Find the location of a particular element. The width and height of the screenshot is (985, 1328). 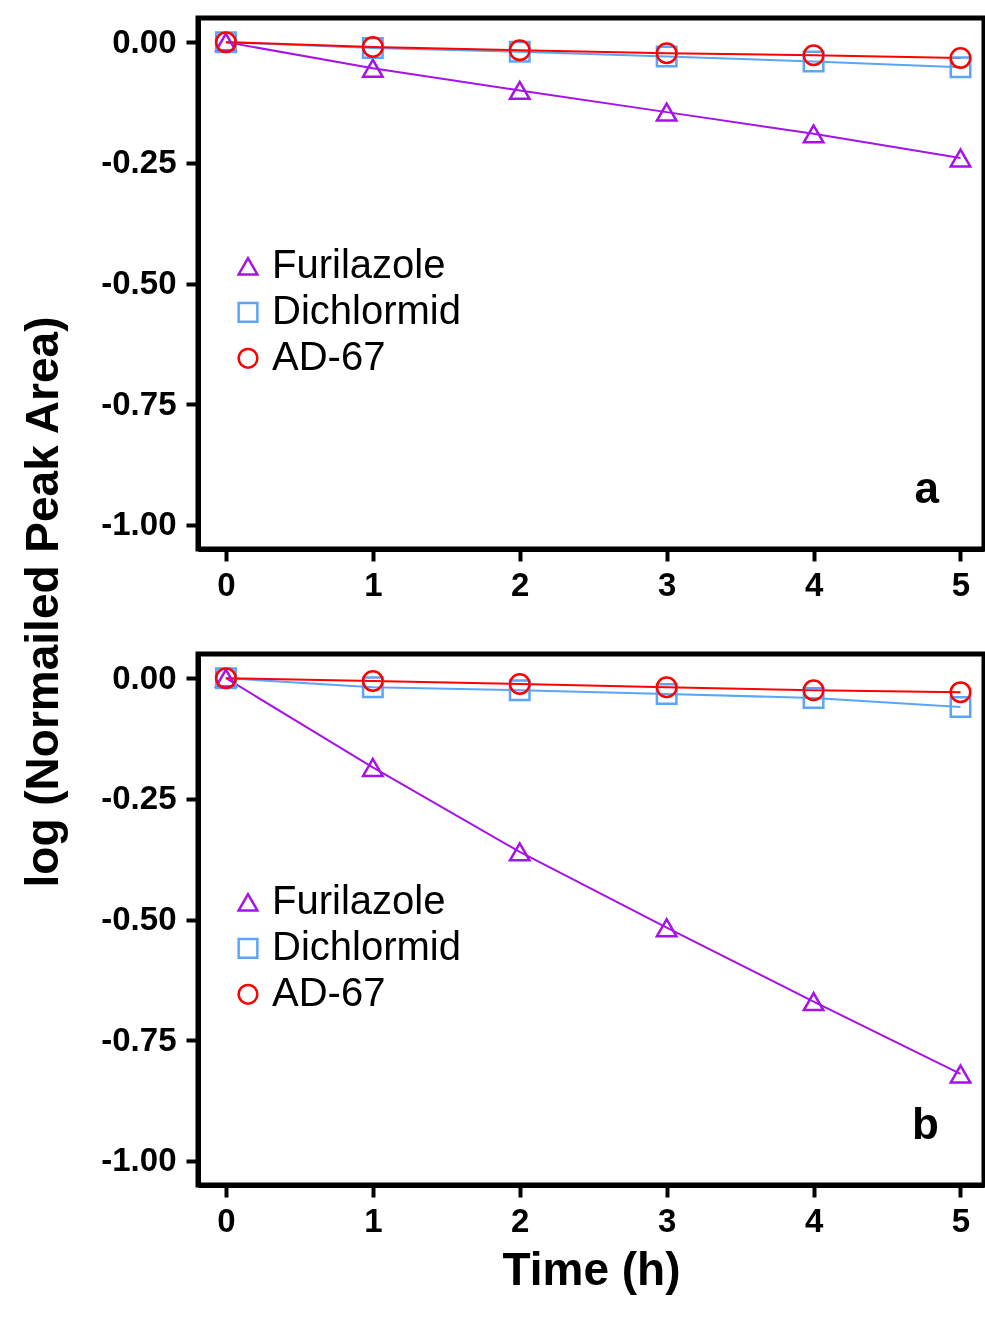

annotation: b is located at coordinates (925, 1123).